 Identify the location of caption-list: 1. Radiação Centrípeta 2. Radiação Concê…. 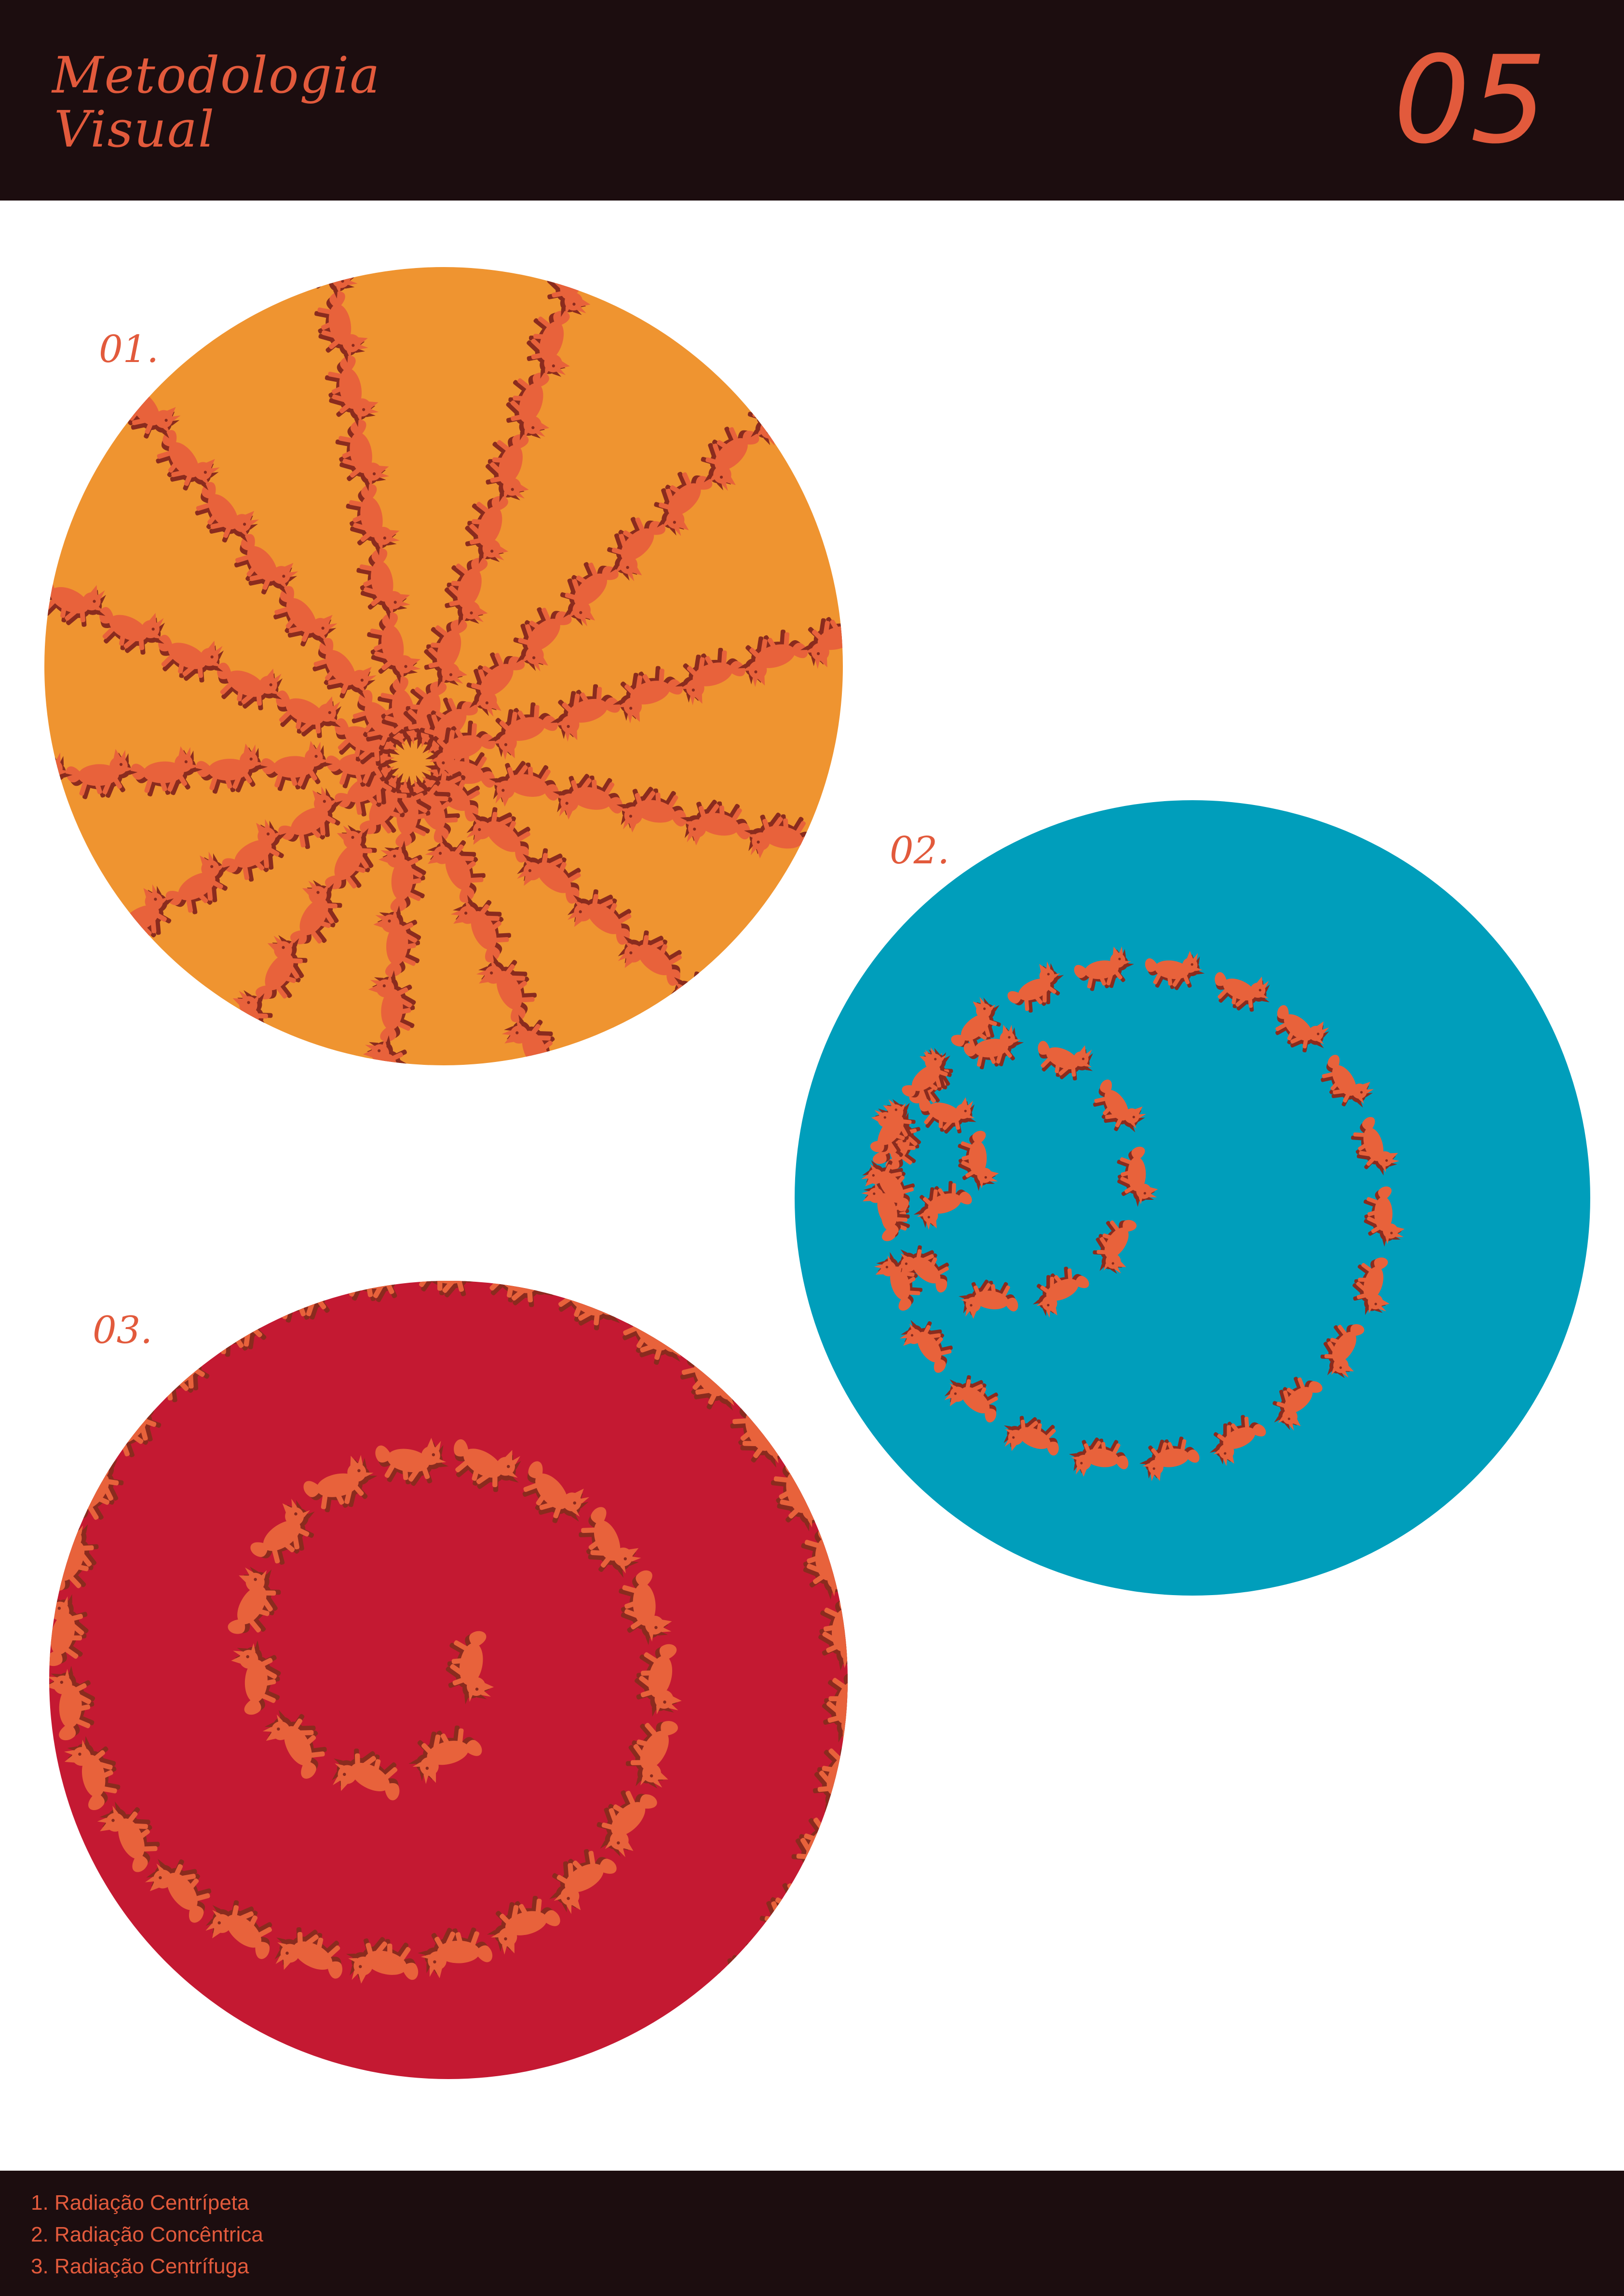
(147, 2235).